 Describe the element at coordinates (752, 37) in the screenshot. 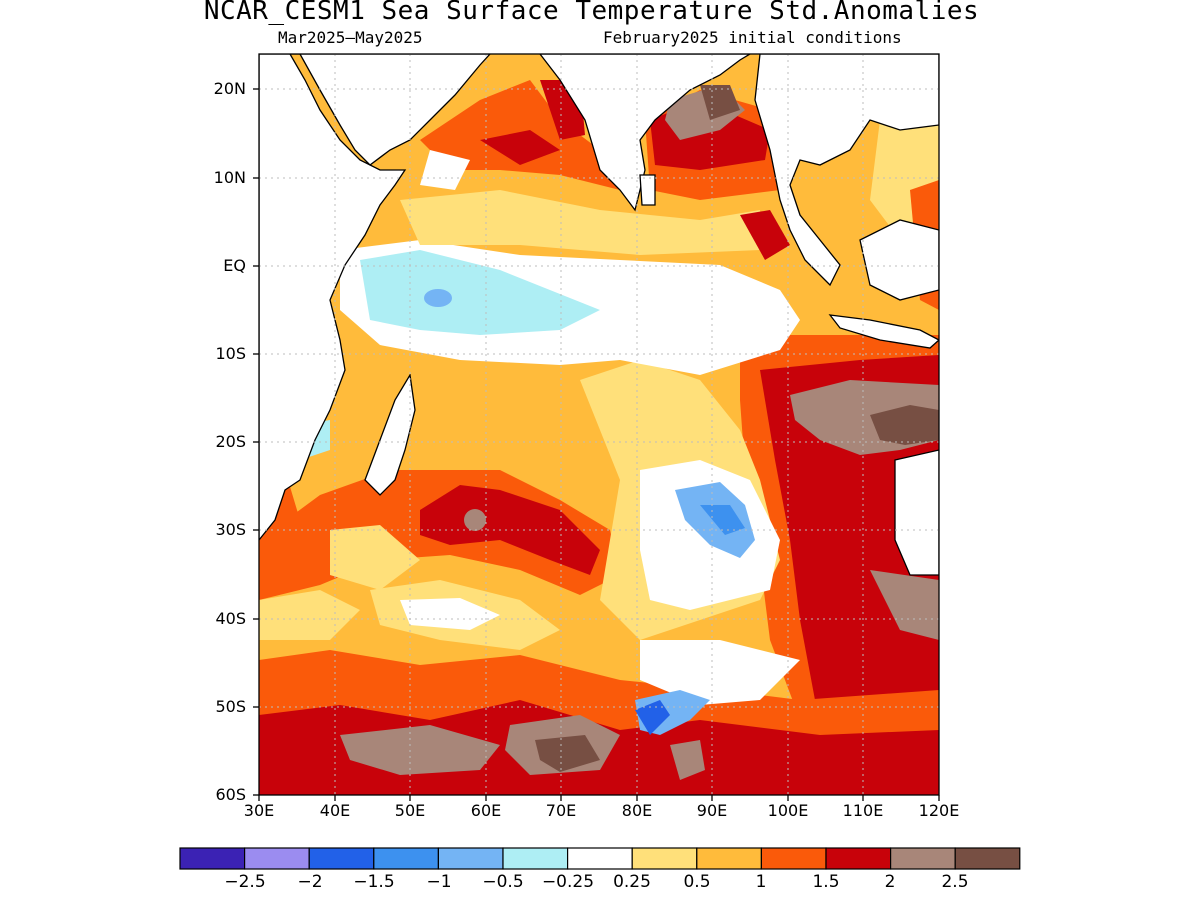

I see `initial-conditions: February2025 initial conditions` at that location.